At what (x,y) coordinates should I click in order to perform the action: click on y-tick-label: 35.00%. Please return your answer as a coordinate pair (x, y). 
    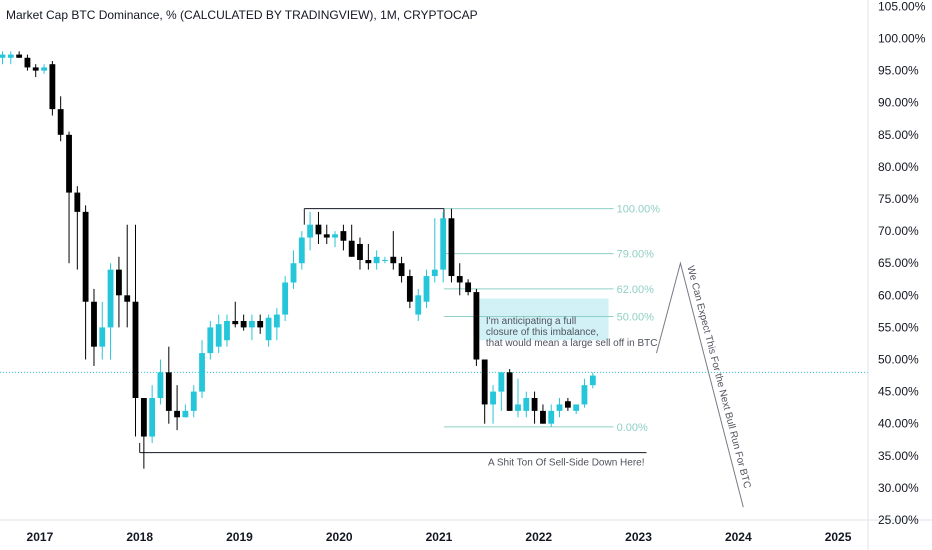
    Looking at the image, I should click on (898, 456).